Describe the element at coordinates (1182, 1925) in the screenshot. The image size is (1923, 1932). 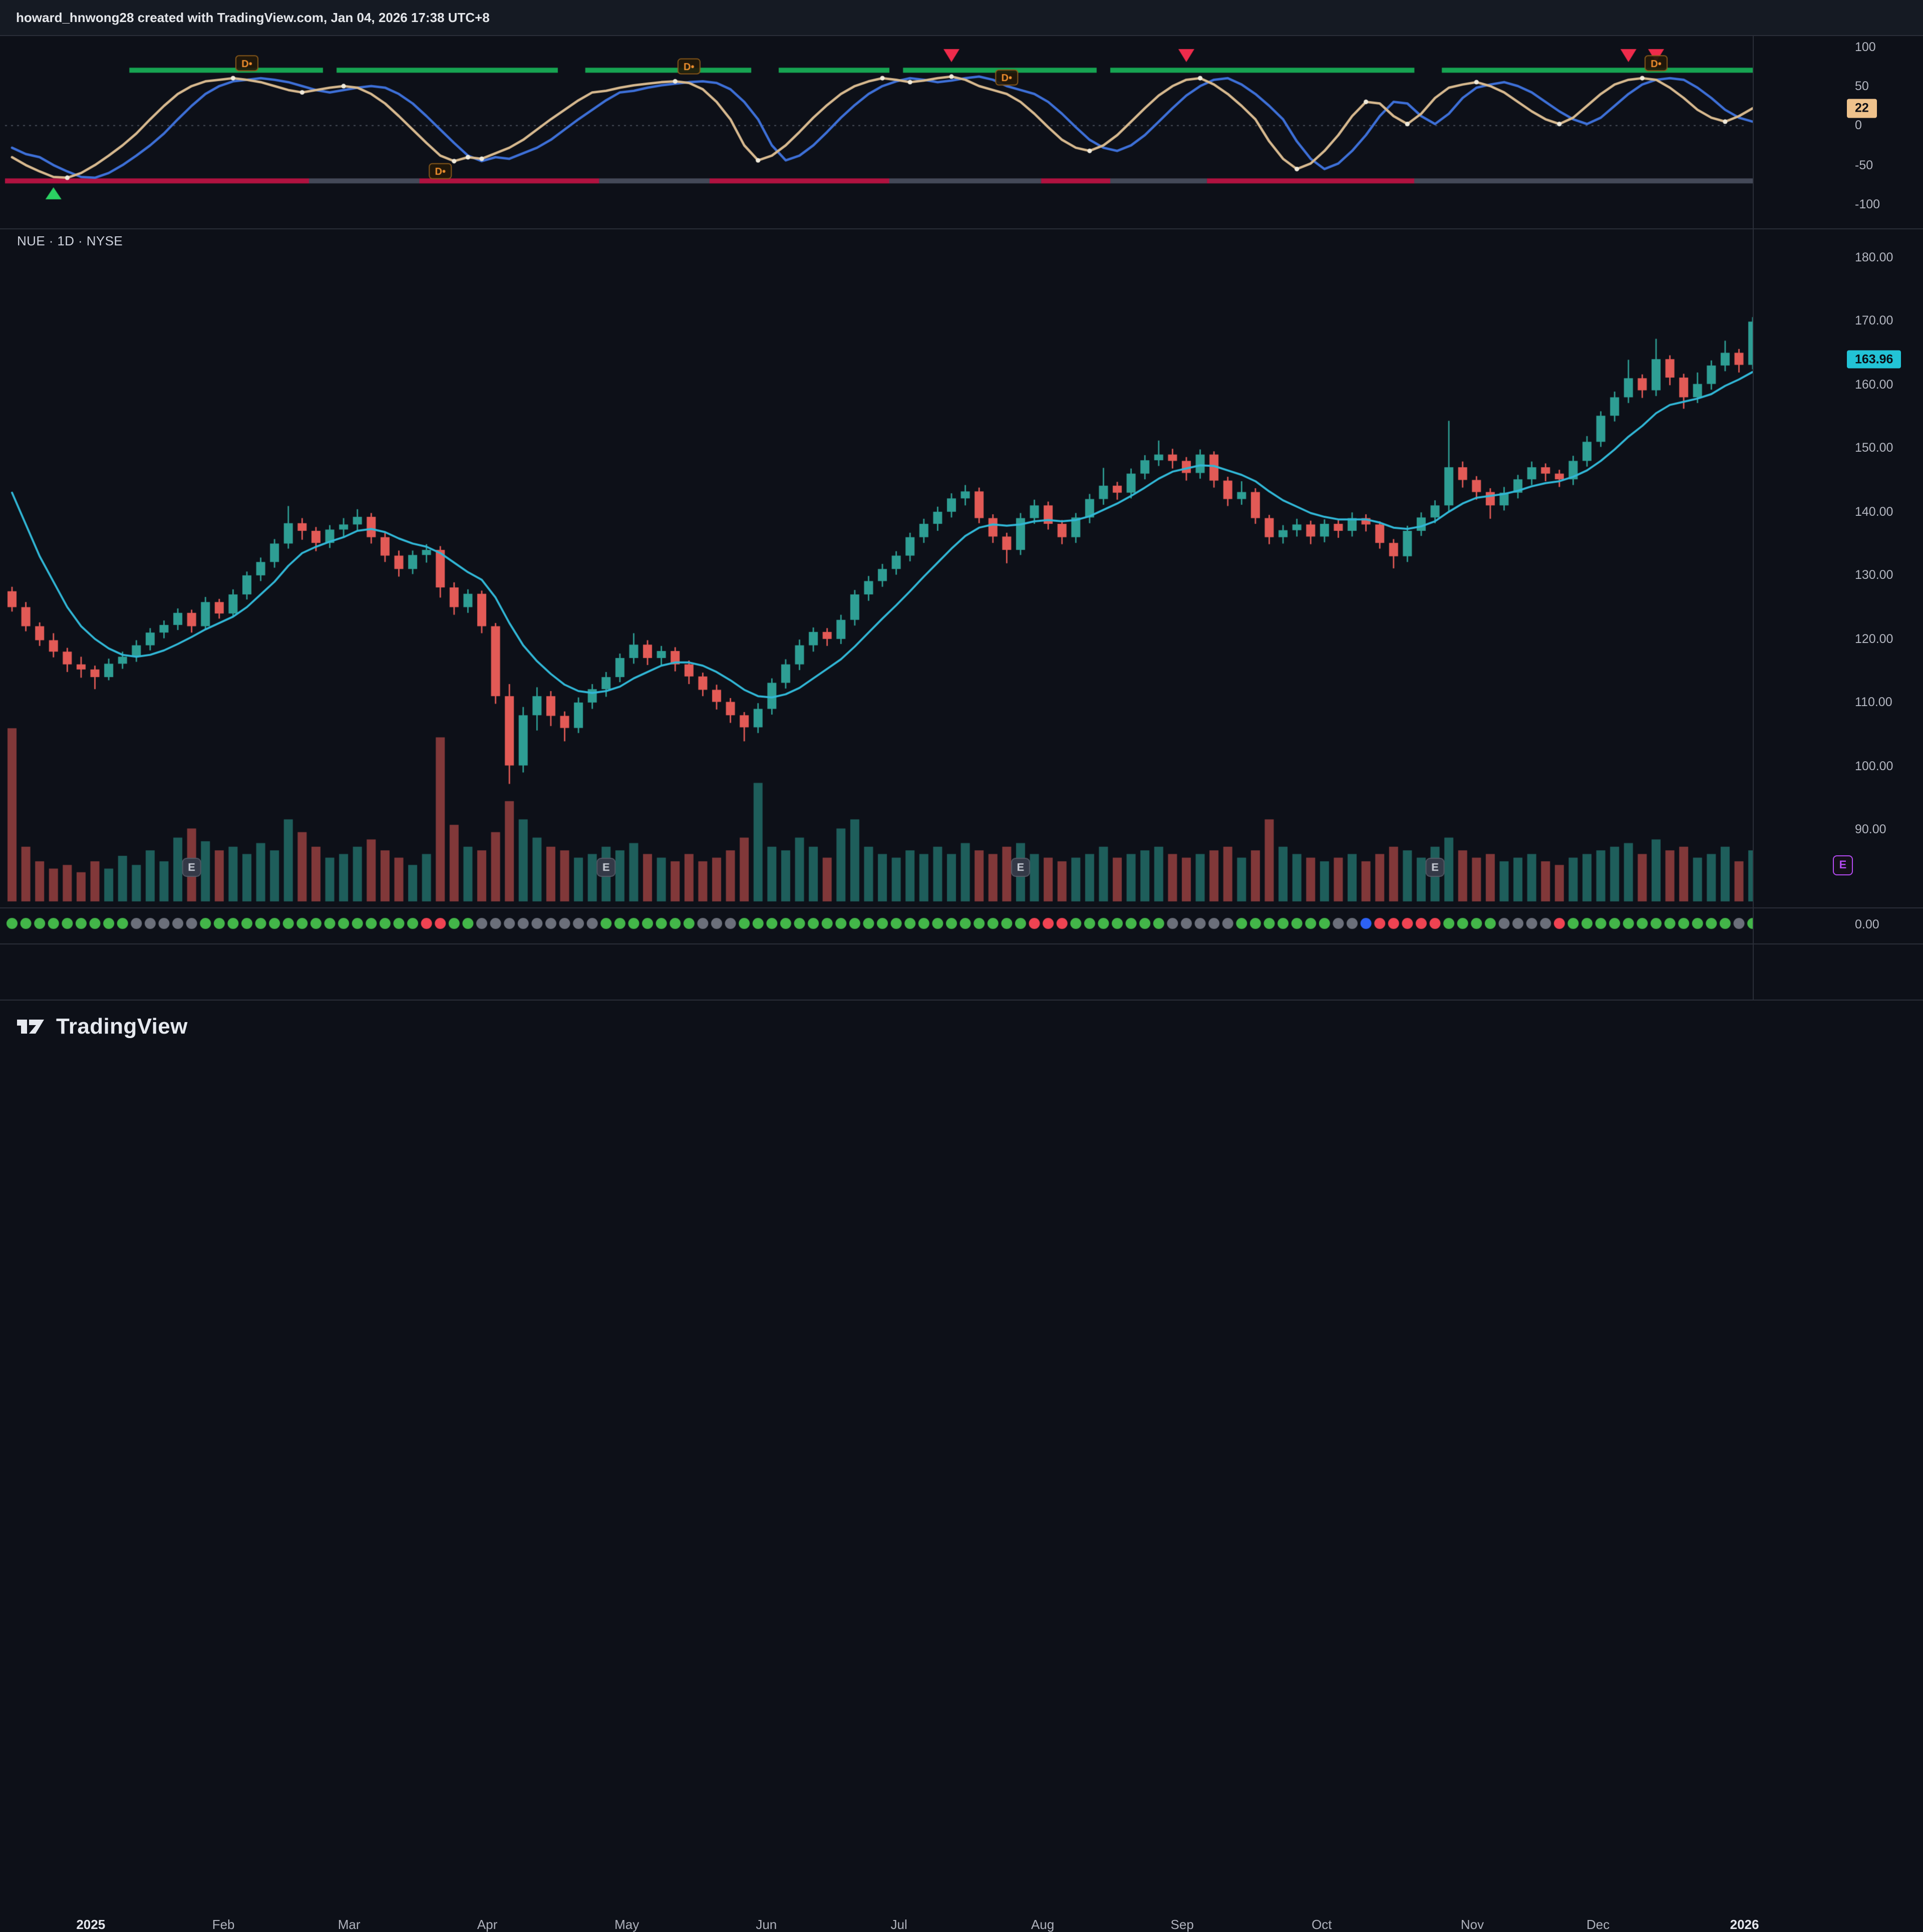
I see `time-axis-label: Sep` at that location.